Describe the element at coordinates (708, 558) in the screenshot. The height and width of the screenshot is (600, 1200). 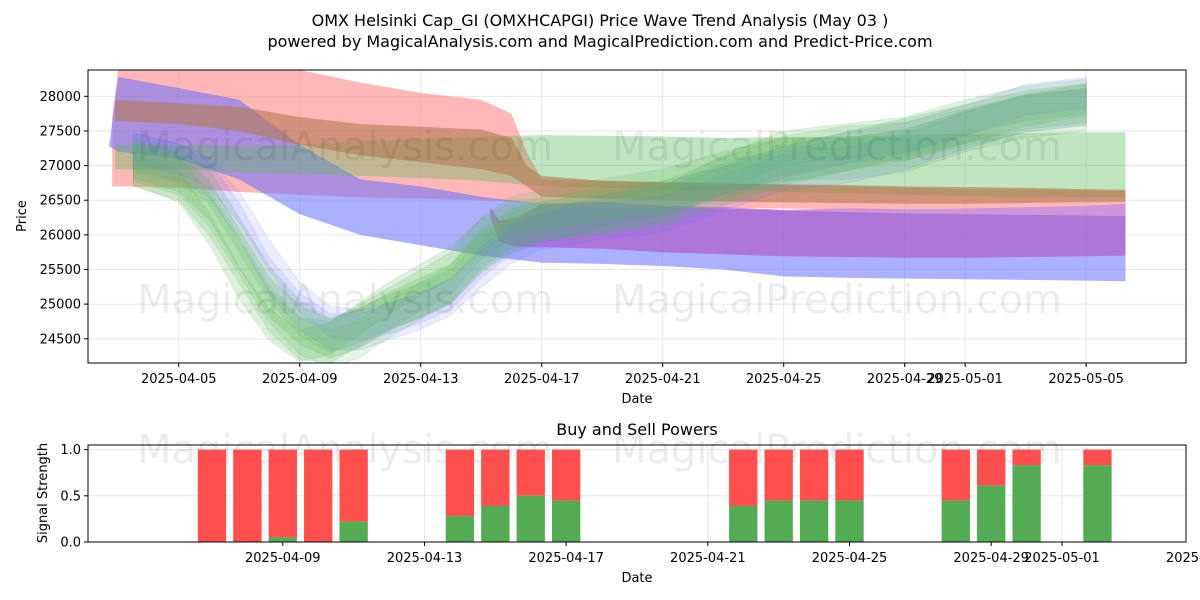
I see `signal-xtick-label: 2025-04-21` at that location.